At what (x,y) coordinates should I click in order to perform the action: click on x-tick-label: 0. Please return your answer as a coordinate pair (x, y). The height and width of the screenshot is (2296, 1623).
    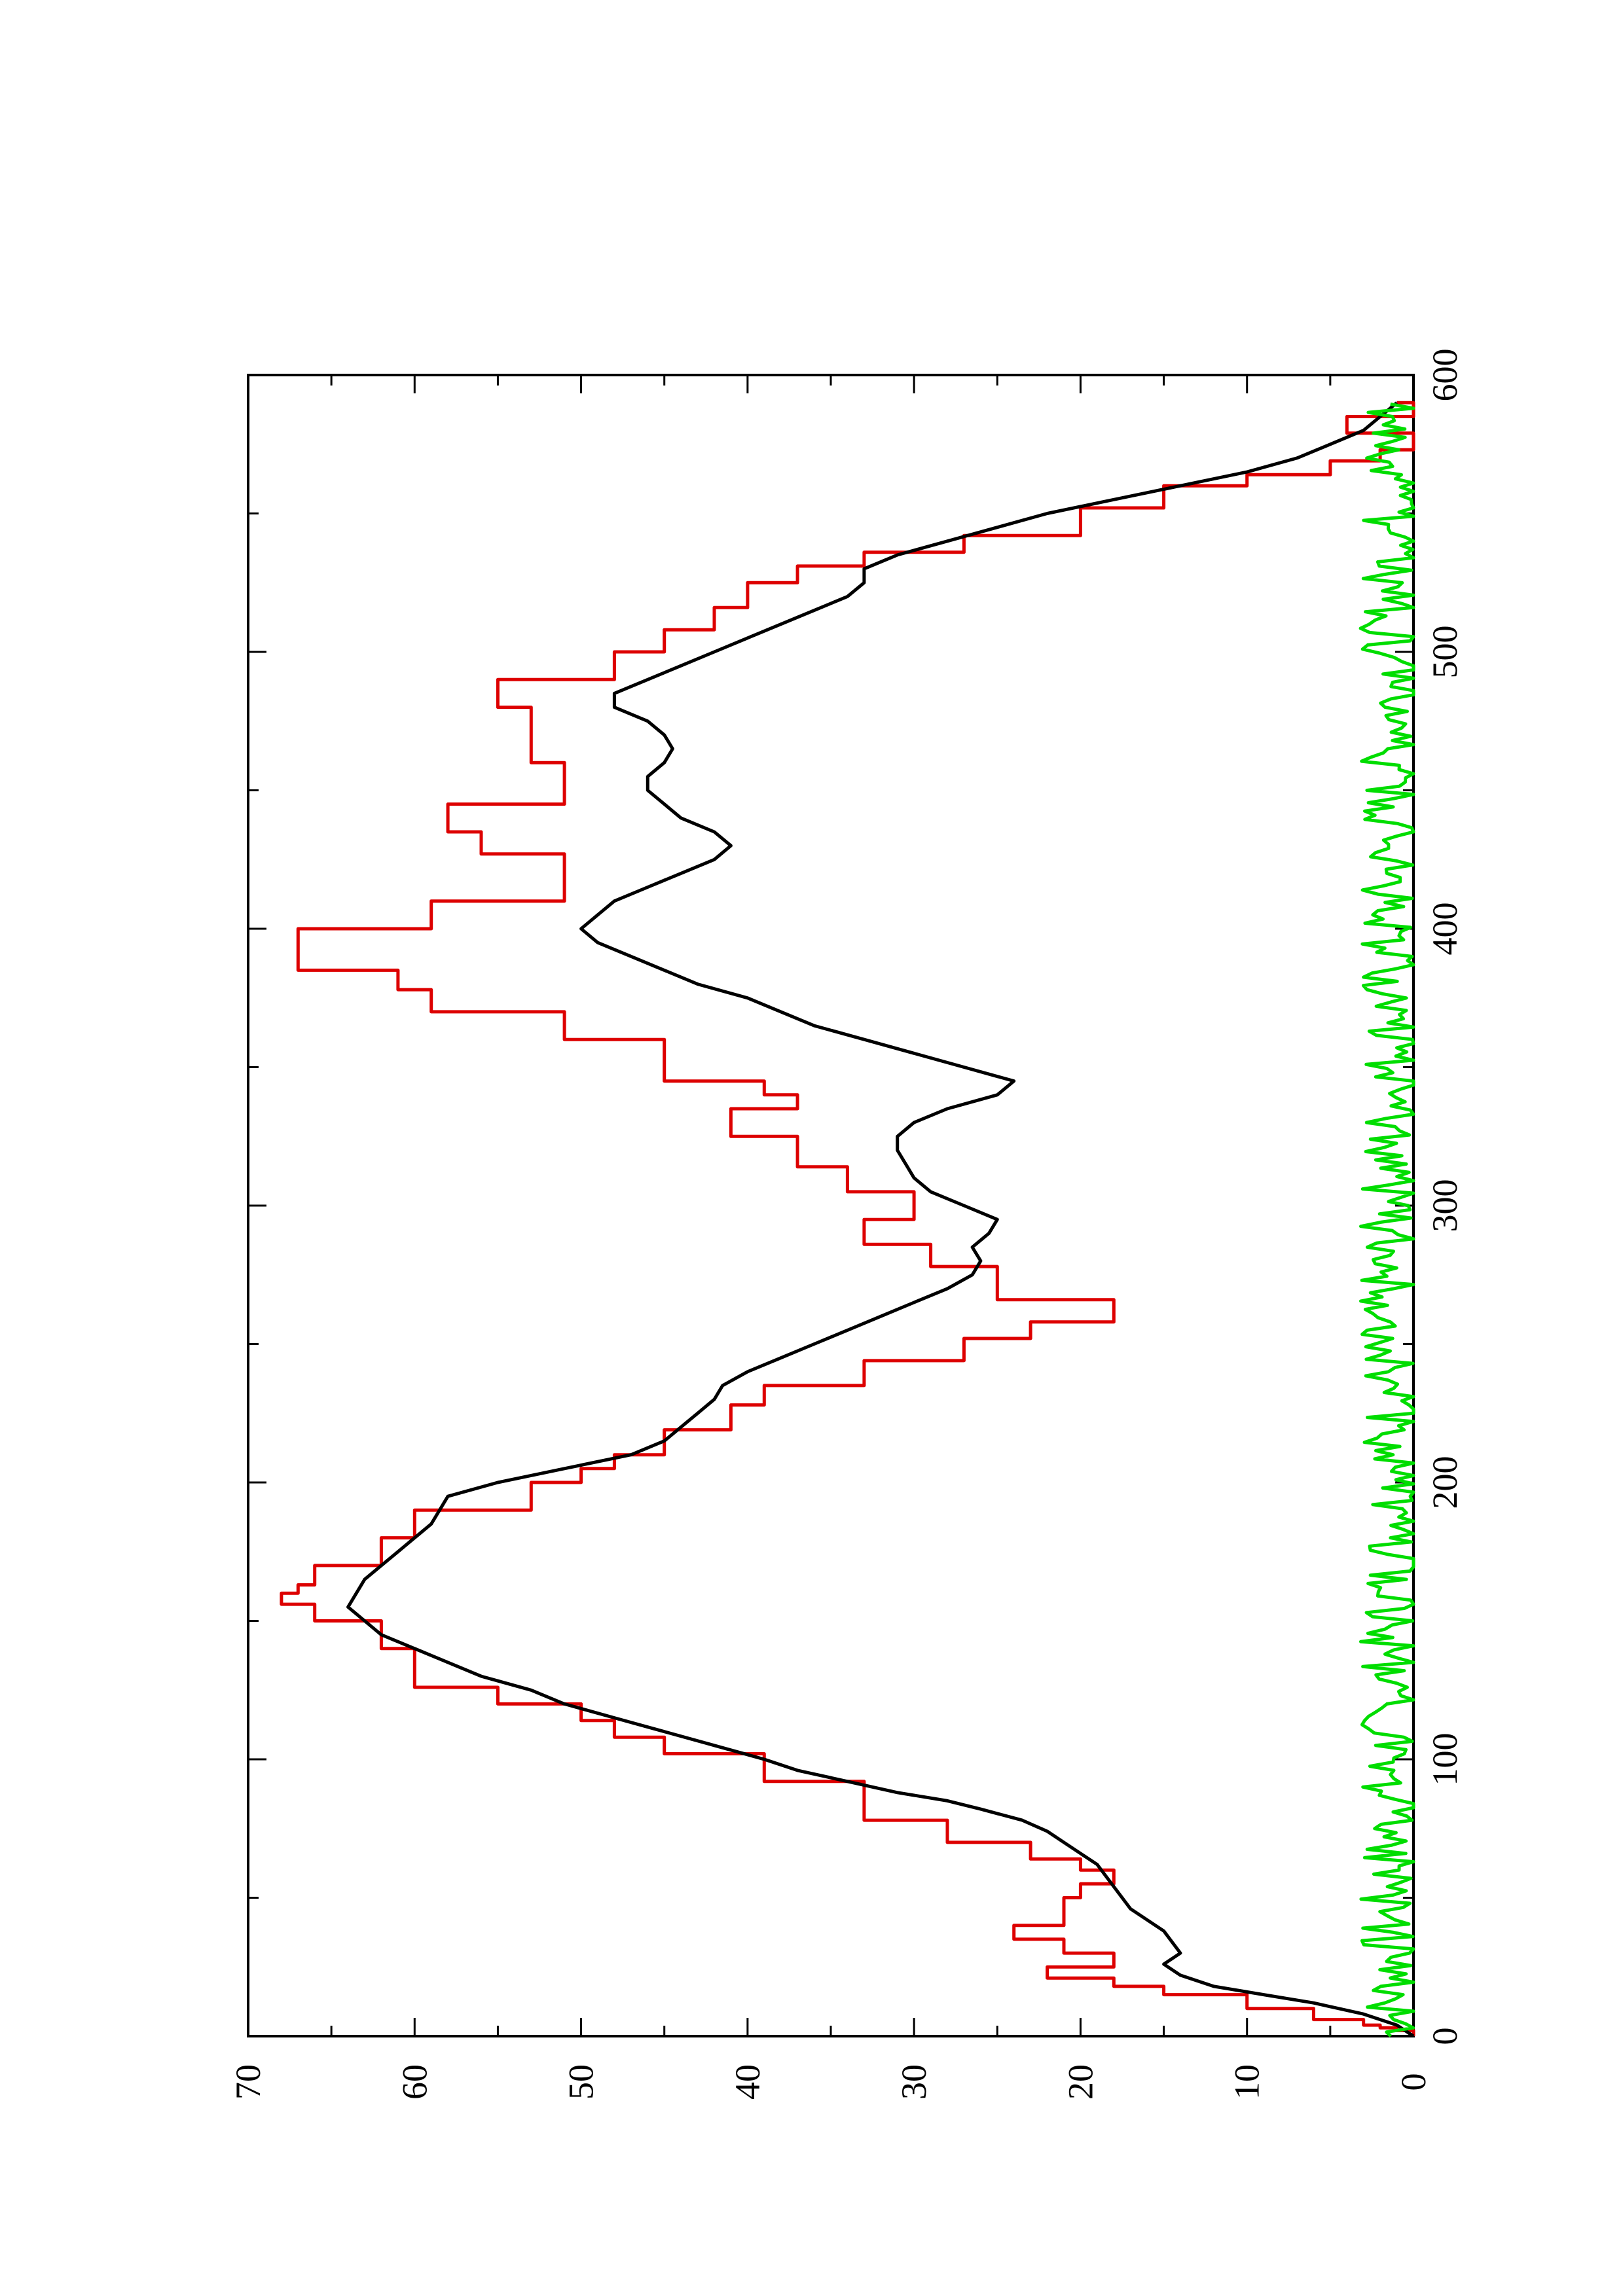
    Looking at the image, I should click on (1445, 2036).